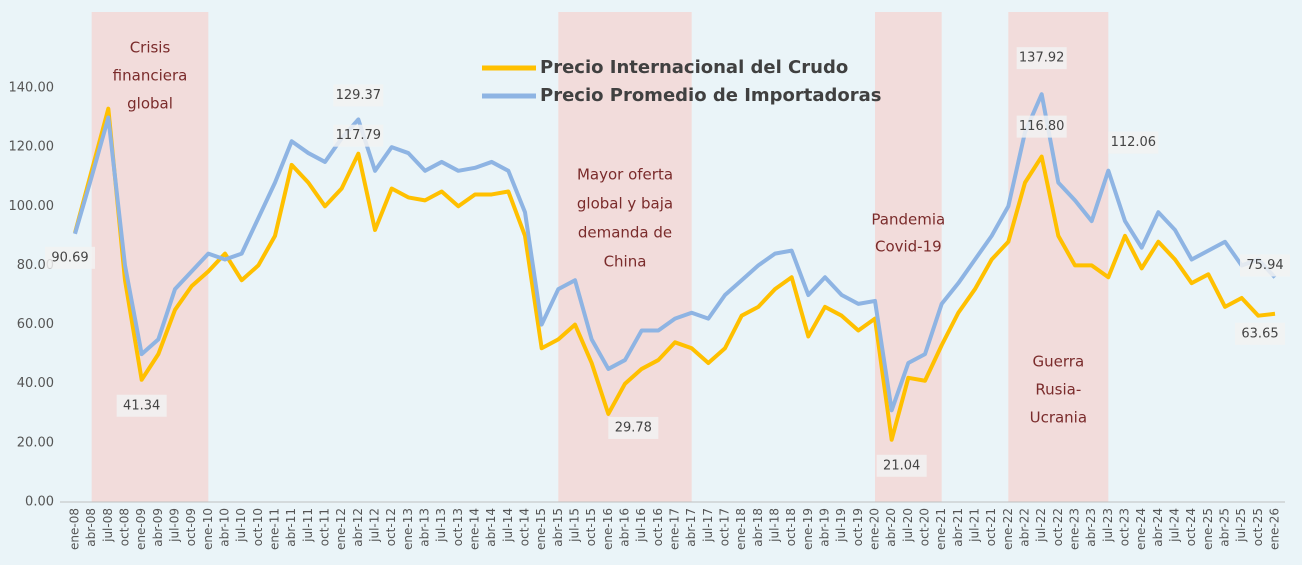  I want to click on x-tick-label: oct-14, so click(525, 527).